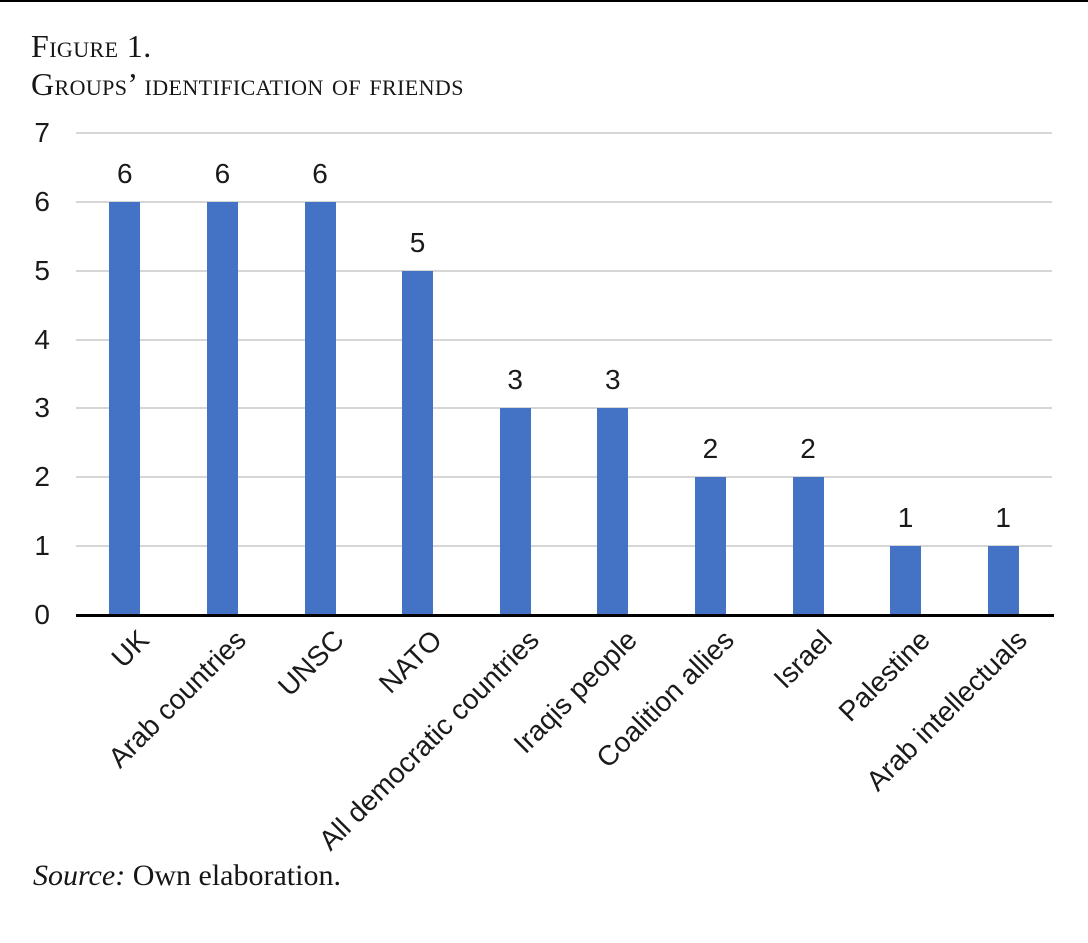 Image resolution: width=1088 pixels, height=943 pixels. I want to click on figure-label: Figure 1., so click(91, 46).